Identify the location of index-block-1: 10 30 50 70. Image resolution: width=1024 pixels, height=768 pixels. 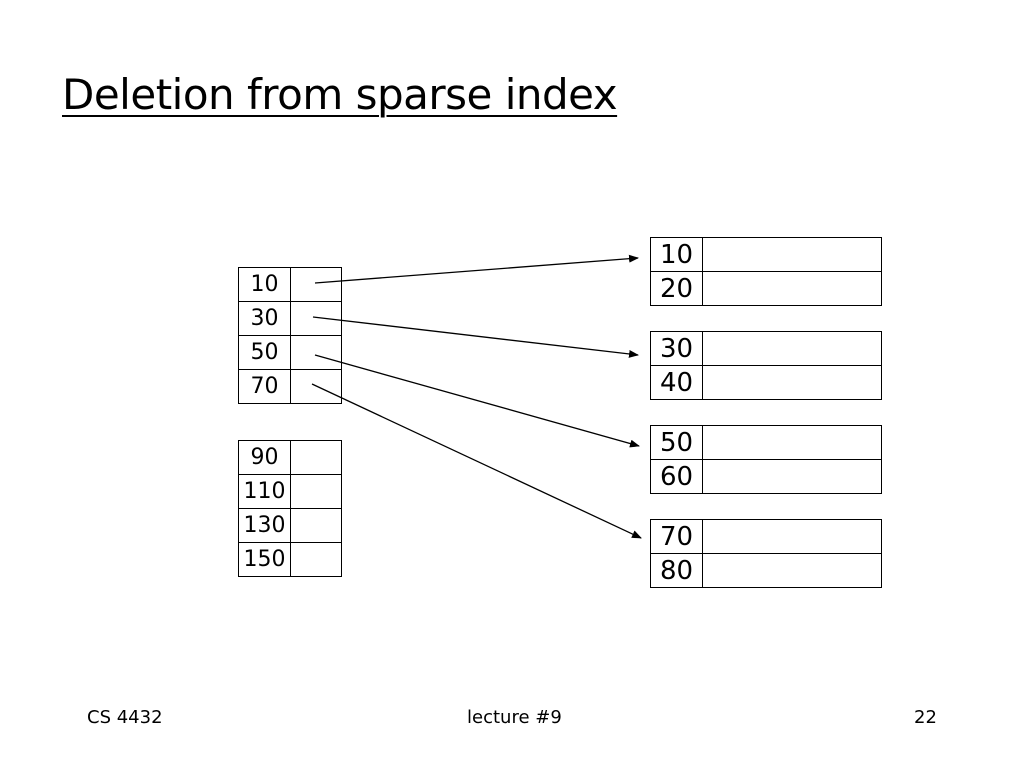
(290, 335).